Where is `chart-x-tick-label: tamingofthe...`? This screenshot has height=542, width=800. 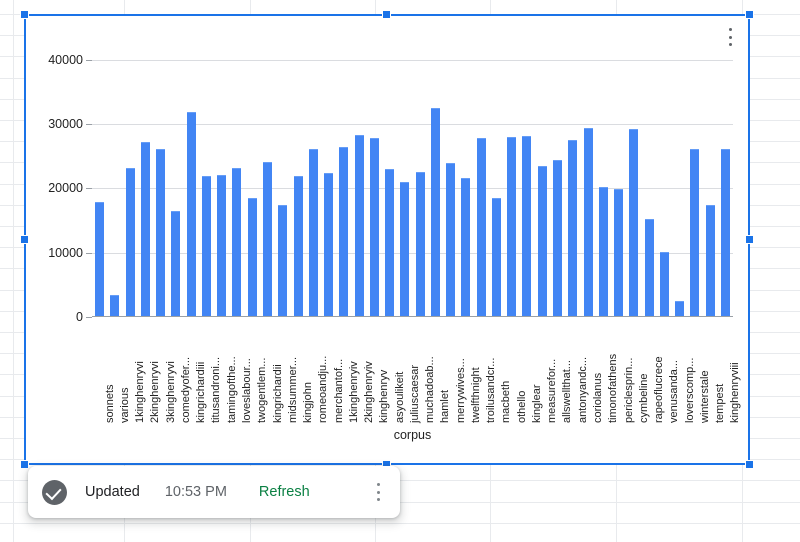 chart-x-tick-label: tamingofthe... is located at coordinates (231, 389).